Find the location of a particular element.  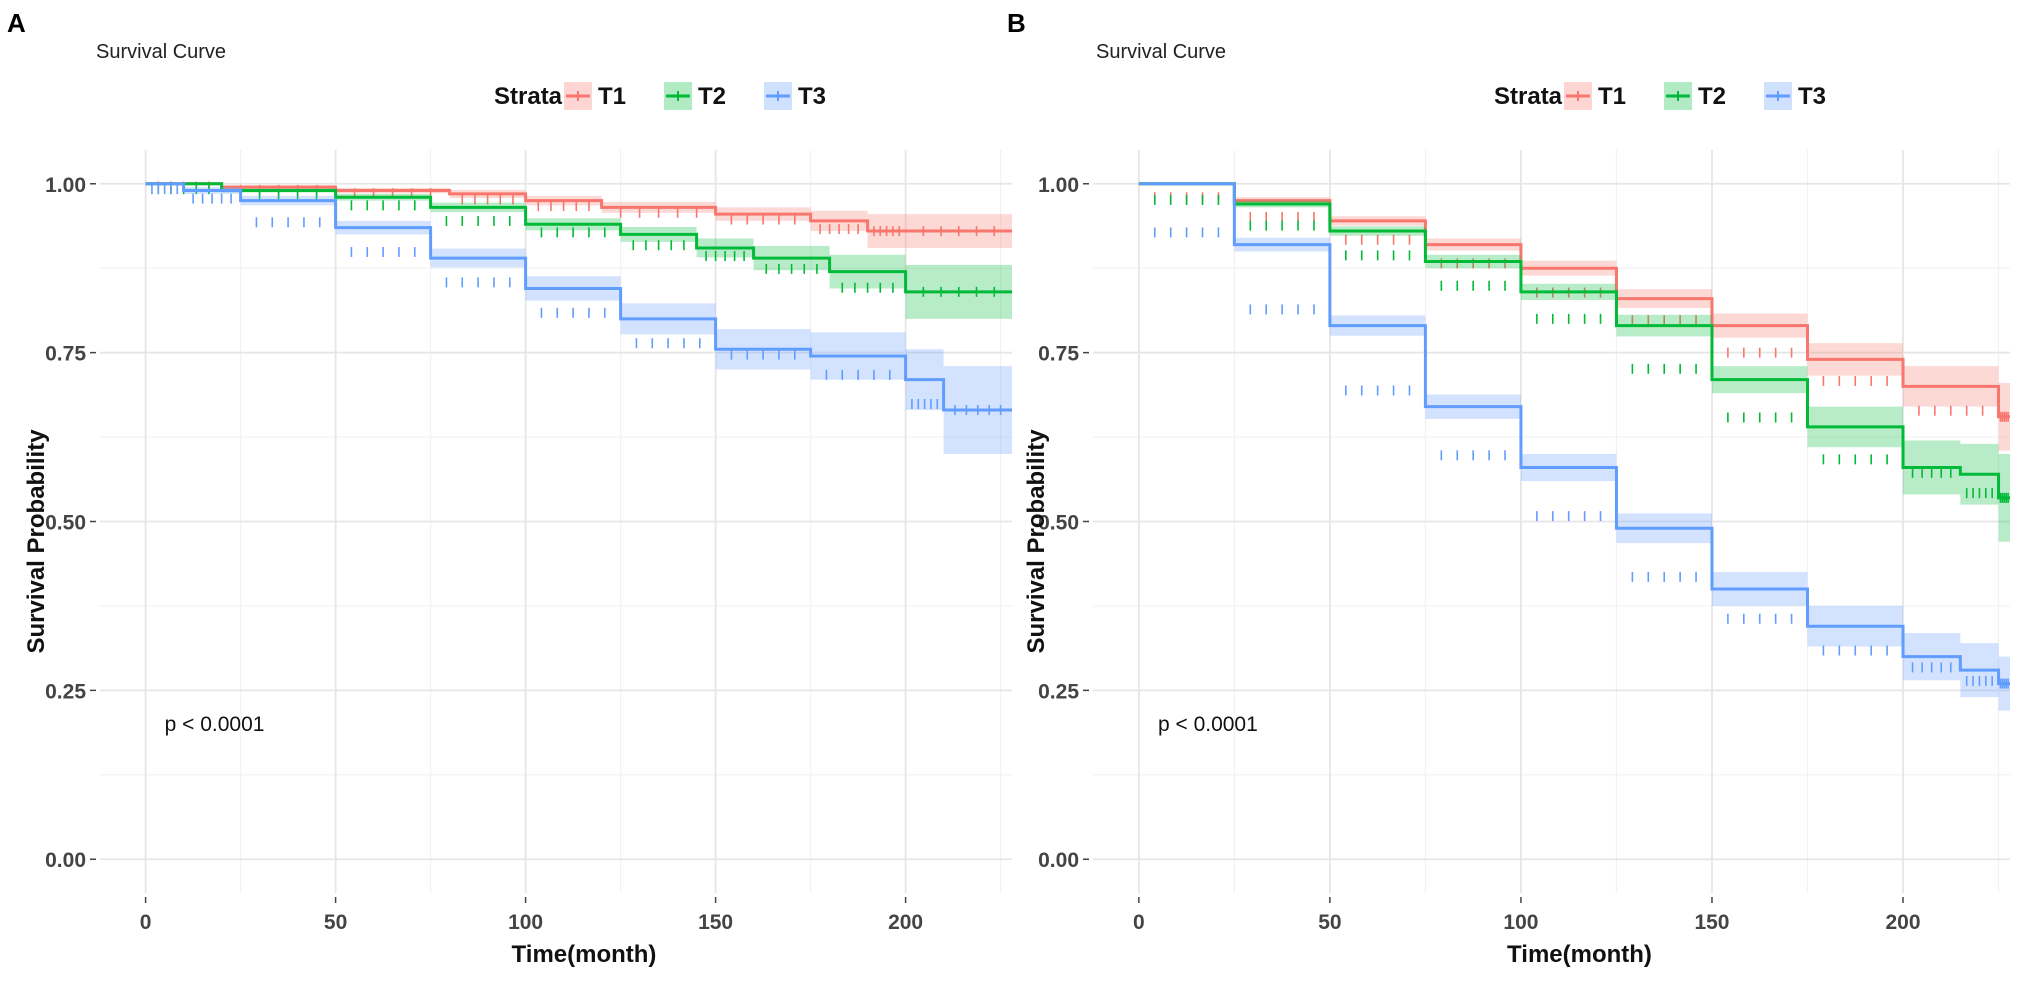

survival-curve-T3 is located at coordinates (578, 297).